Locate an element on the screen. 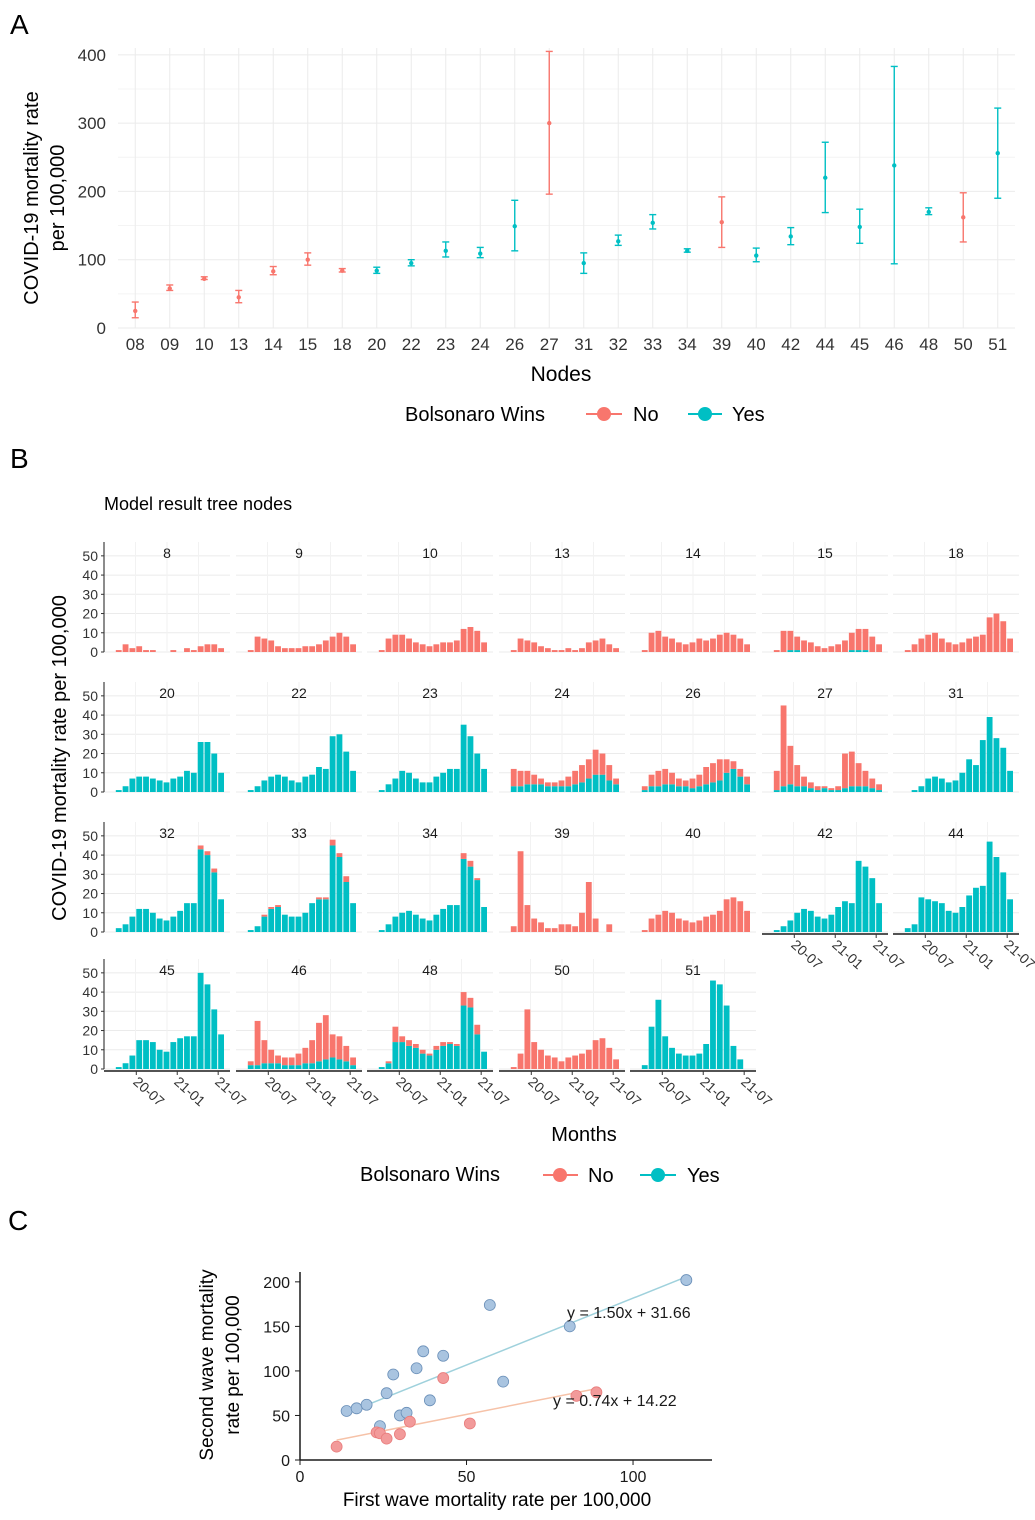 This screenshot has width=1035, height=1520. legend-no-label: No is located at coordinates (646, 415).